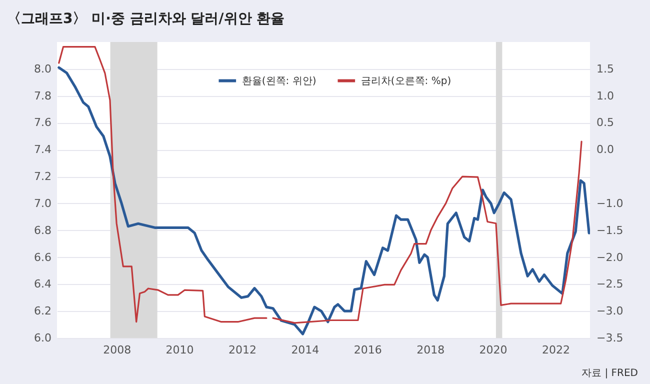  Describe the element at coordinates (43, 149) in the screenshot. I see `y-tick-label: 7.4` at that location.